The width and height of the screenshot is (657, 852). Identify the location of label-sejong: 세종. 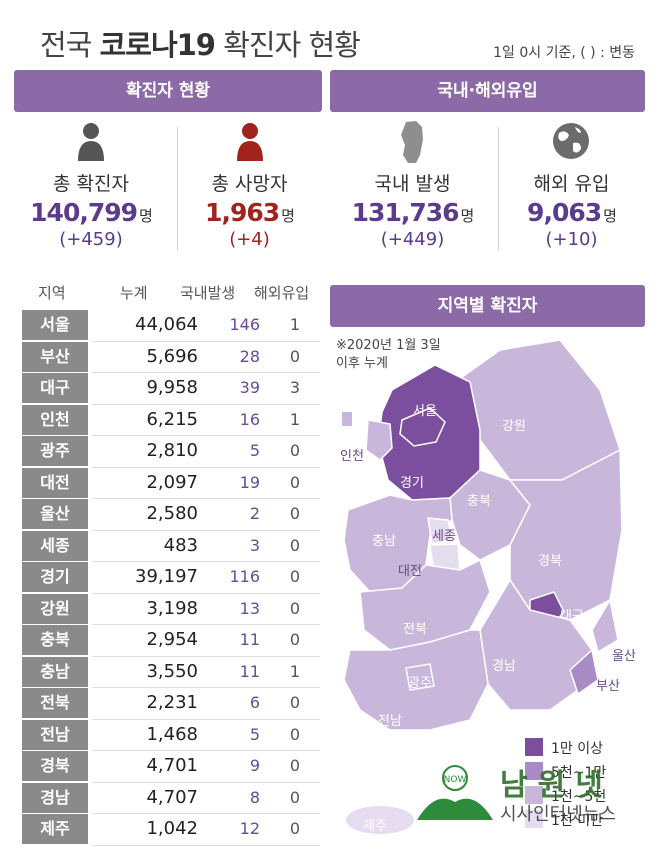
(444, 536).